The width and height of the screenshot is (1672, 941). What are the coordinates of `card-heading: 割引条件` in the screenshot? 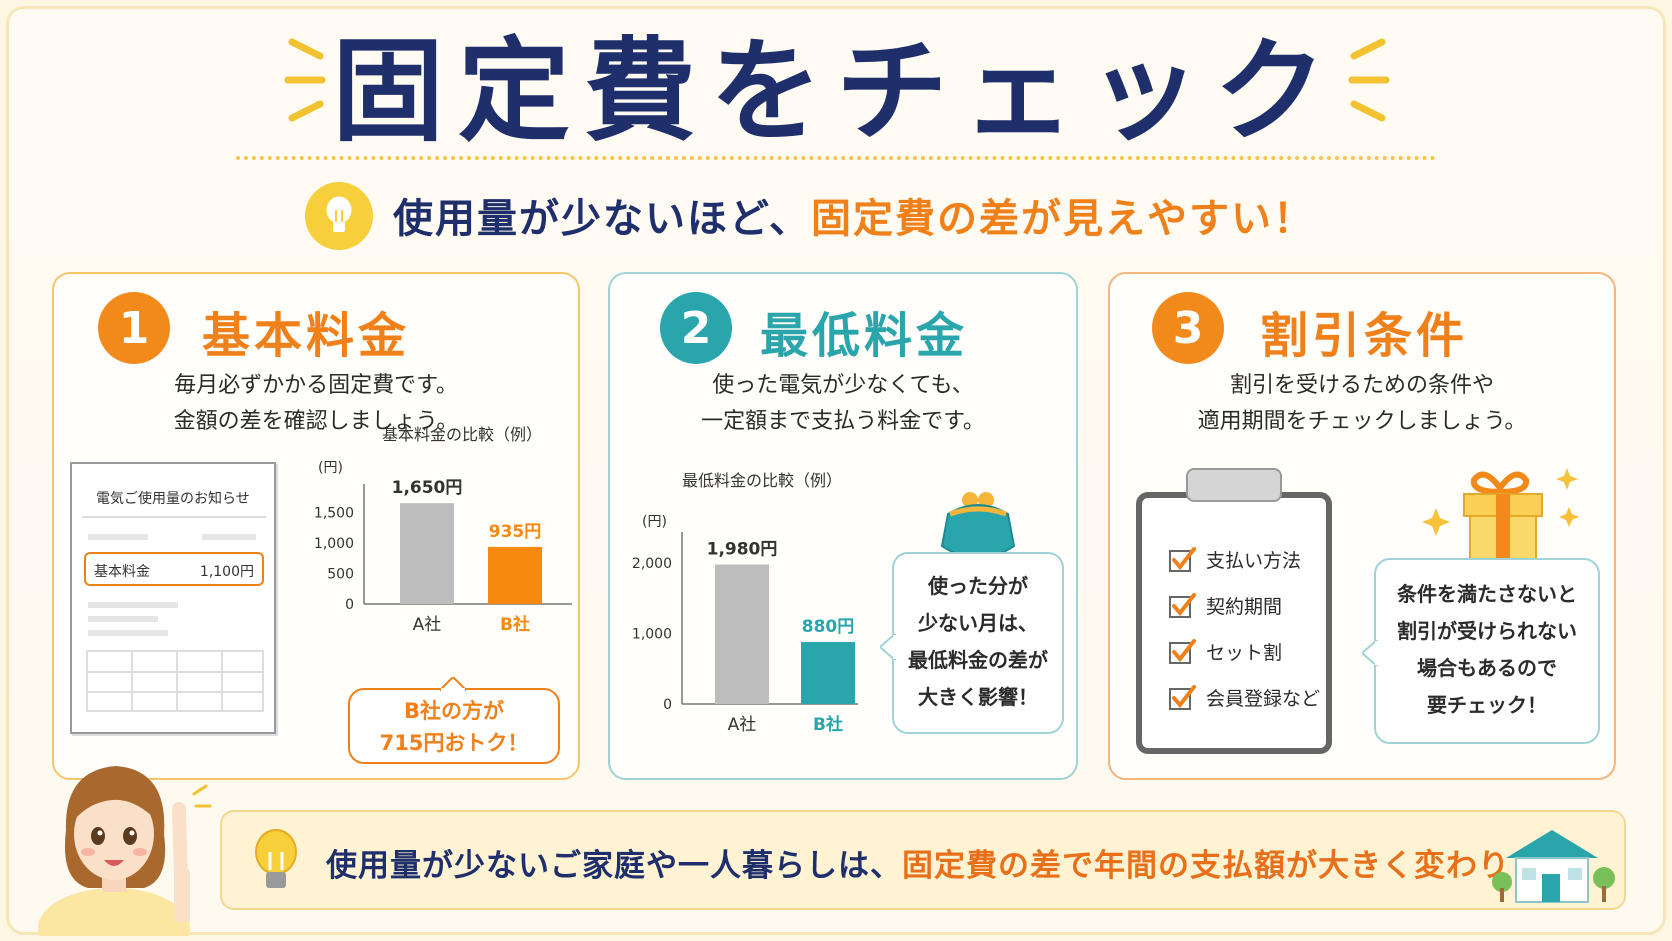 It's located at (1364, 336).